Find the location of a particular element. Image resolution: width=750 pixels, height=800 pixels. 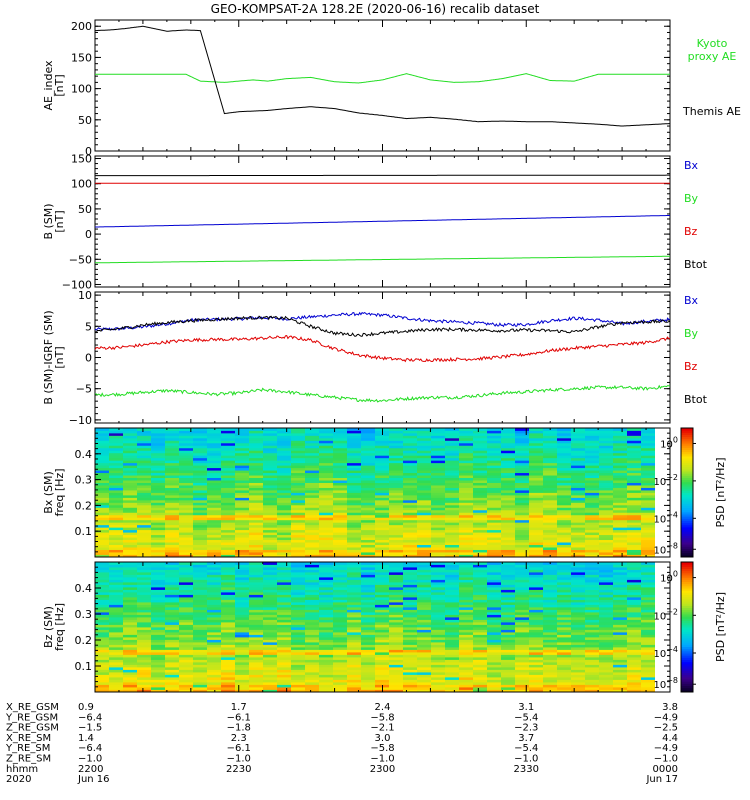

ephemeris-value: −1.0 is located at coordinates (526, 759).